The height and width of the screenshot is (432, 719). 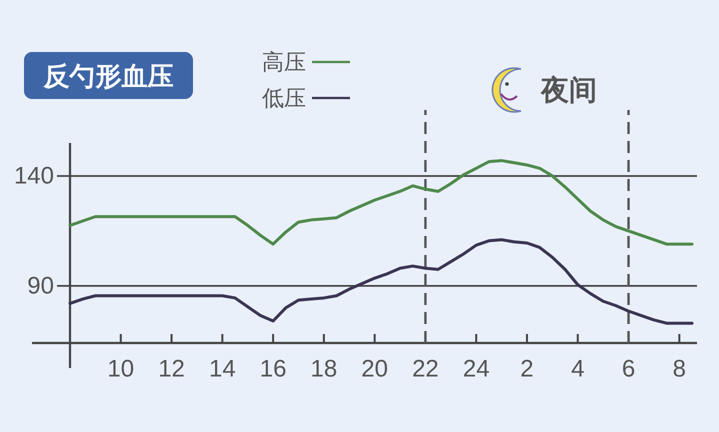 I want to click on x-tick-label: 22, so click(x=425, y=369).